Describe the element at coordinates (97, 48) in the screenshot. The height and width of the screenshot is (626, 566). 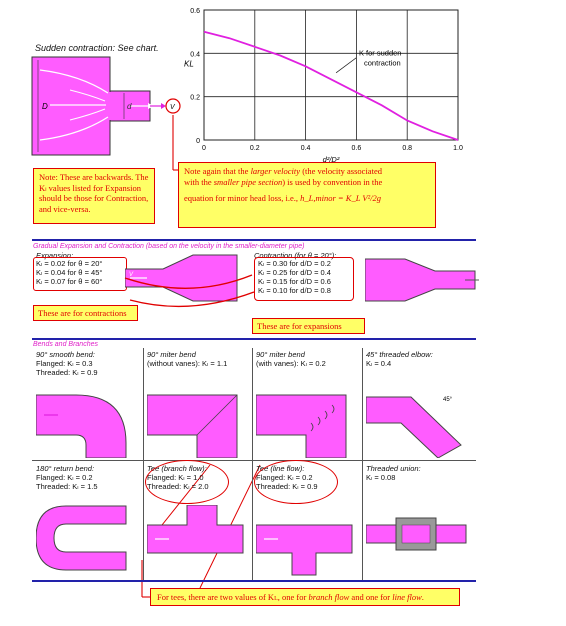
I see `sudden-heading: Sudden contraction: See chart.` at that location.